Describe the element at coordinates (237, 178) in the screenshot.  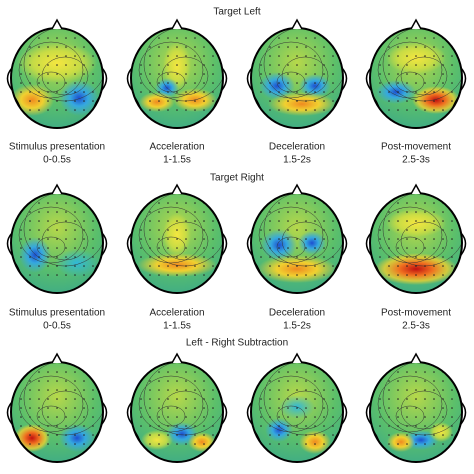
I see `row-title: Target Right` at that location.